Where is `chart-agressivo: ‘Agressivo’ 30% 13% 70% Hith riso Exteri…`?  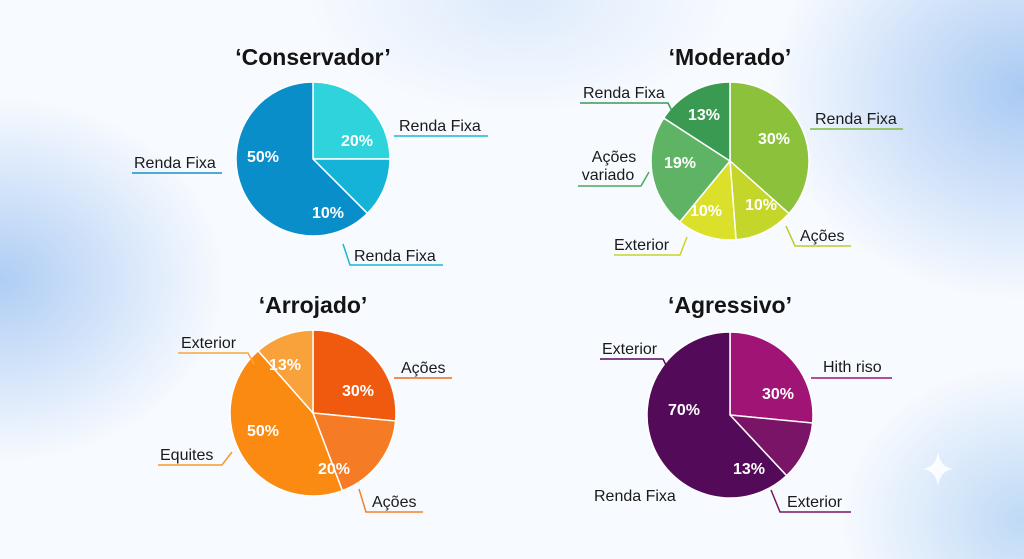
chart-agressivo: ‘Agressivo’ 30% 13% 70% Hith riso Exteri… is located at coordinates (743, 402).